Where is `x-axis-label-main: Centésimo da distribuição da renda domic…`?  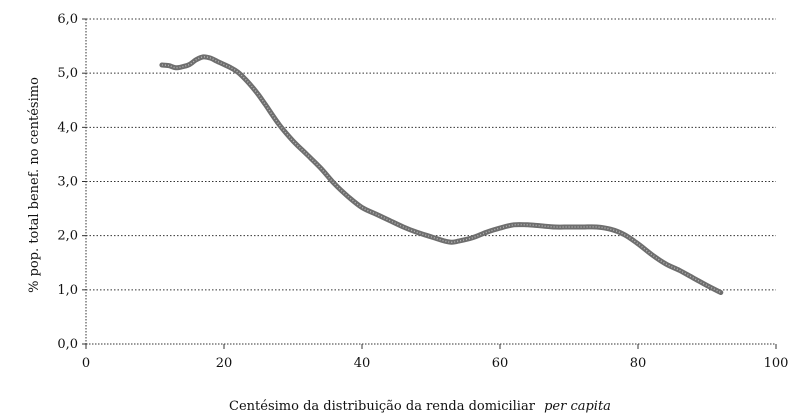 x-axis-label-main: Centésimo da distribuição da renda domic… is located at coordinates (382, 406).